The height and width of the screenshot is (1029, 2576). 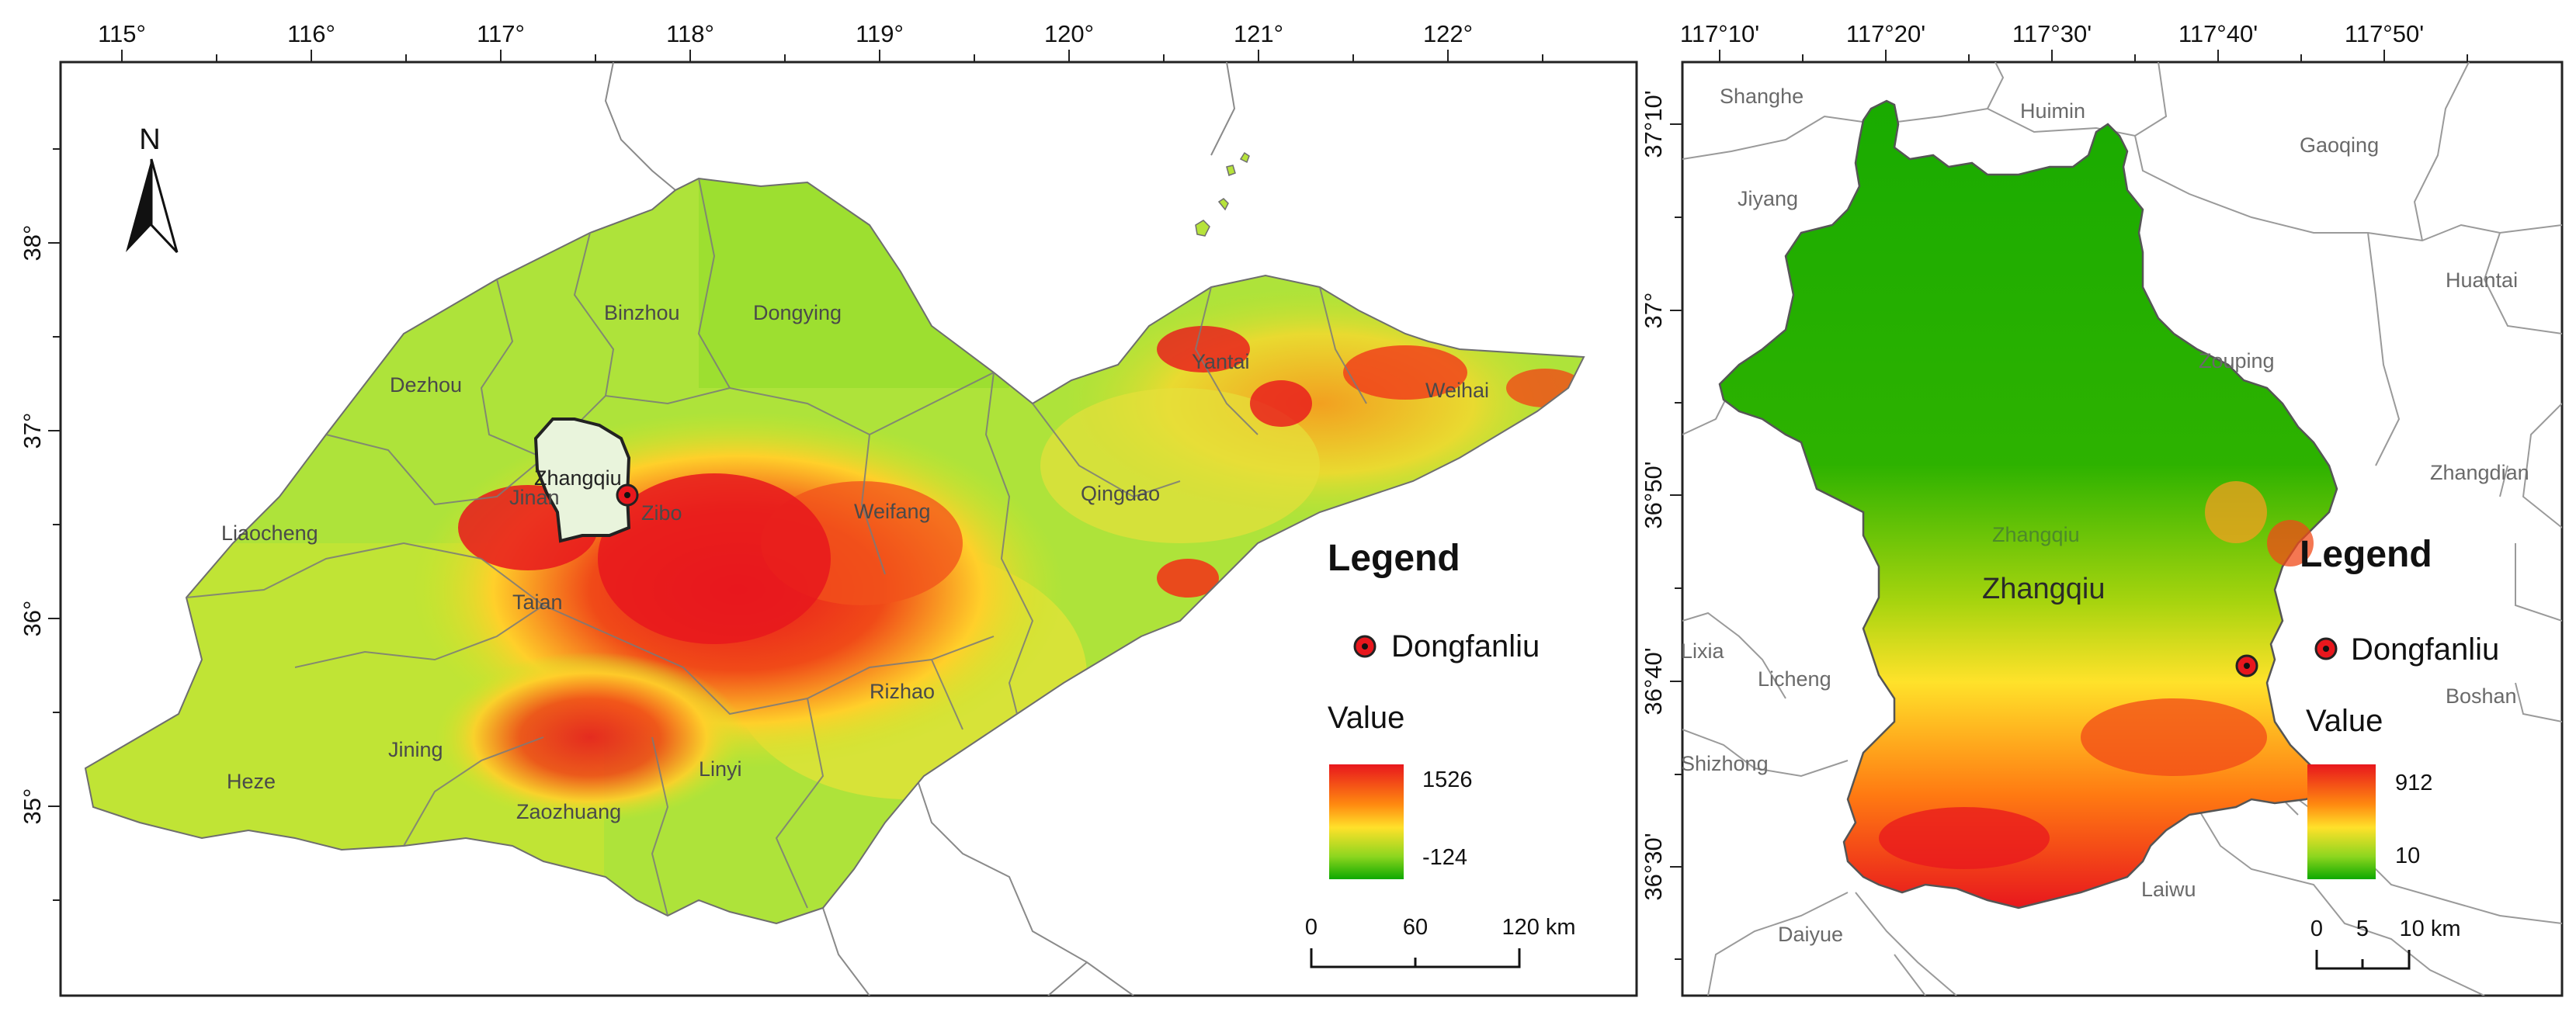 I want to click on left-legend-value-title: Value, so click(x=1366, y=718).